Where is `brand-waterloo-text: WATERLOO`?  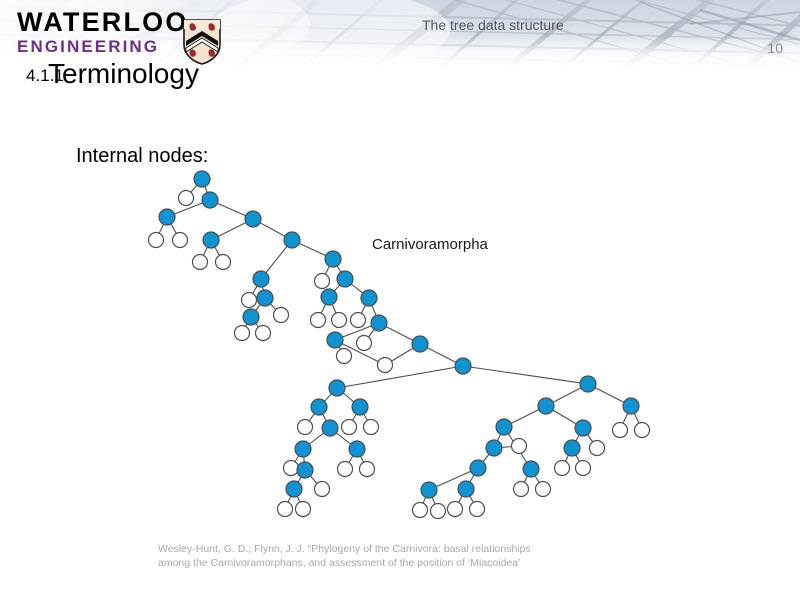 brand-waterloo-text: WATERLOO is located at coordinates (103, 22).